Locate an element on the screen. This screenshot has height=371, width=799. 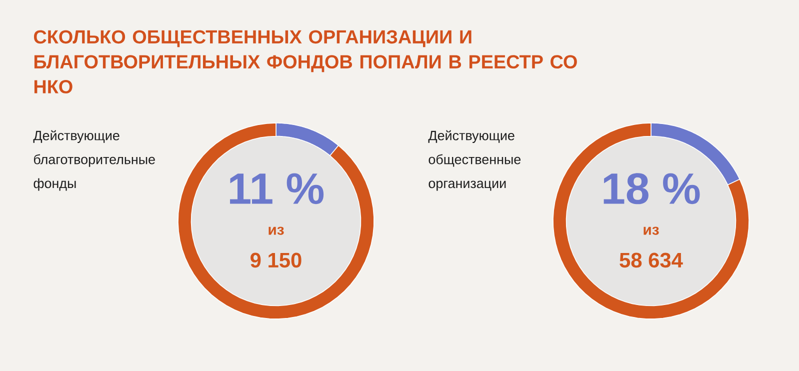
text: 9 150 is located at coordinates (276, 260).